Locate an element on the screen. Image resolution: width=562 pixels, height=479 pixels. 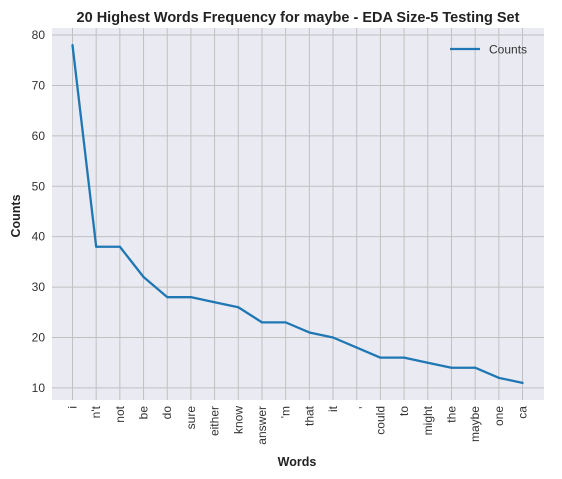
y-tick-label: 60 is located at coordinates (39, 136).